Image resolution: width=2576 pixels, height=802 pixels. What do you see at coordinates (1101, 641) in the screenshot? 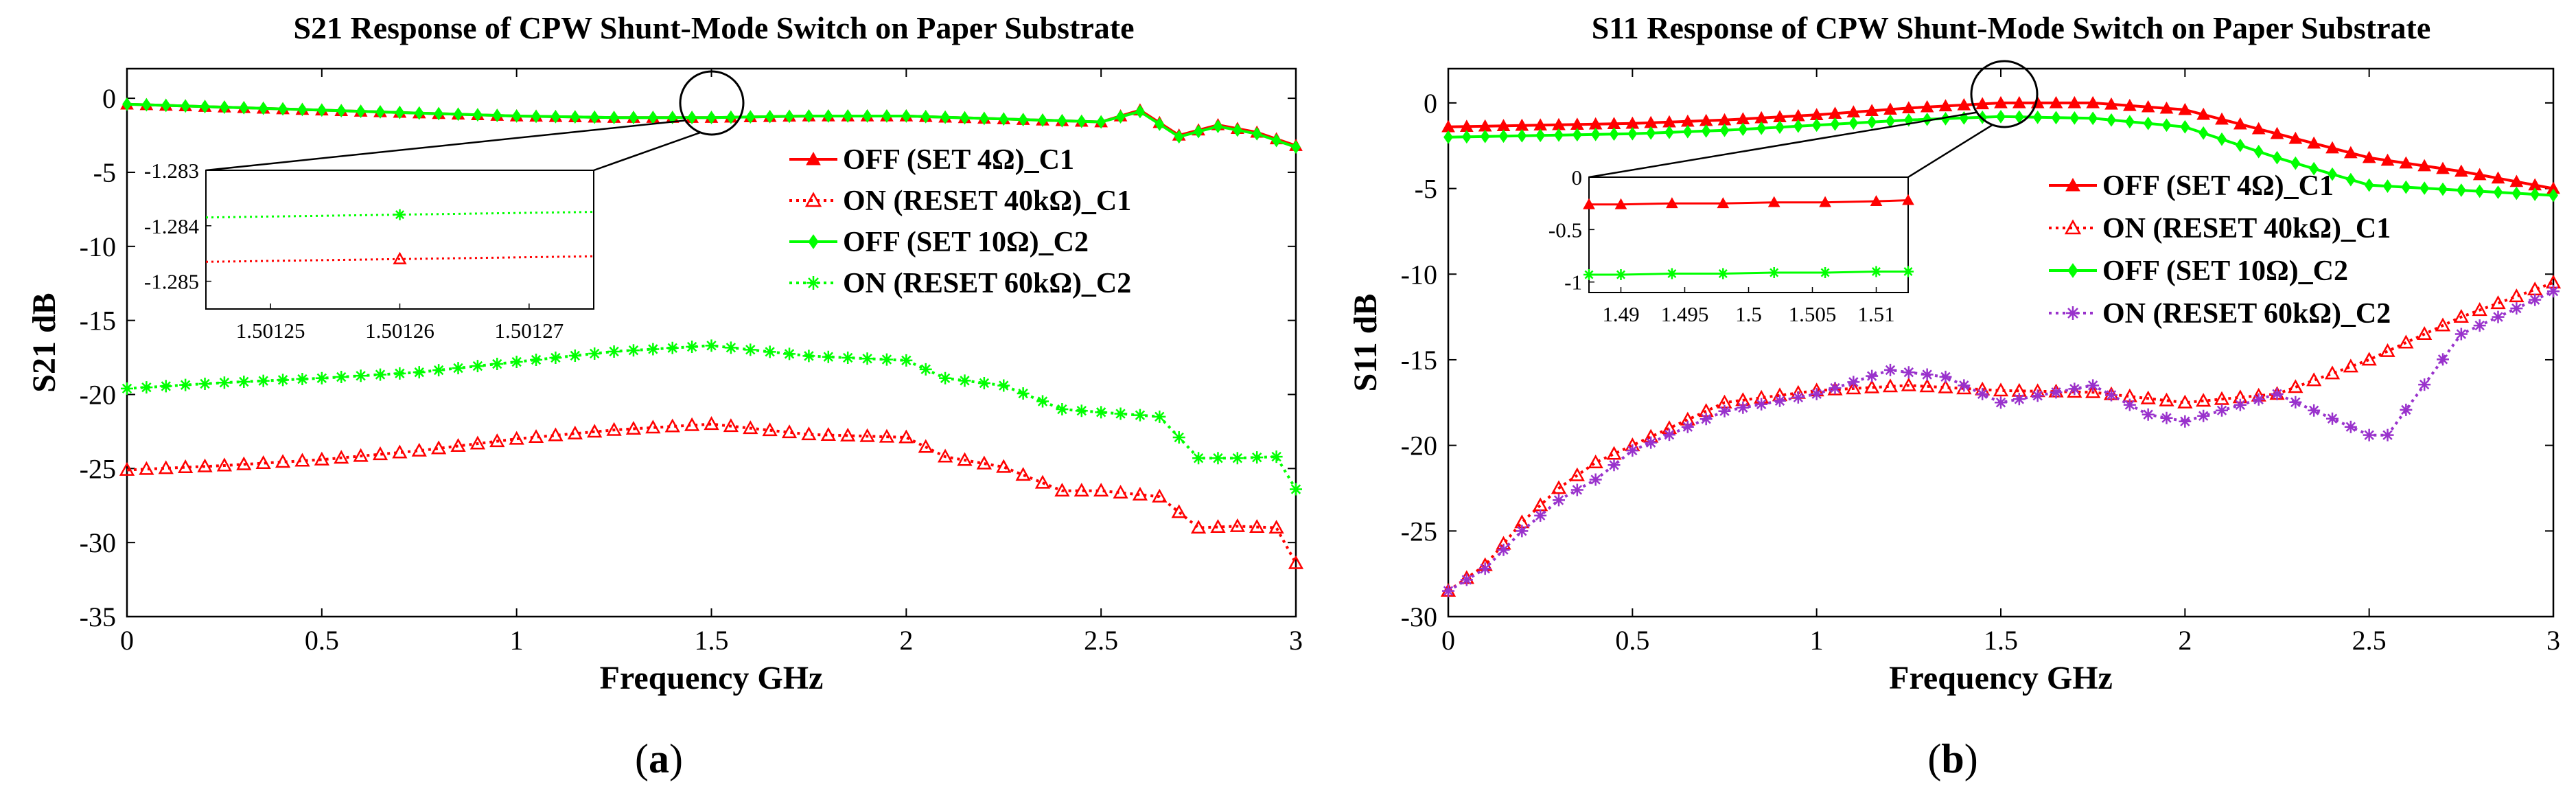
I see `x-tick-label: 2.5` at bounding box center [1101, 641].